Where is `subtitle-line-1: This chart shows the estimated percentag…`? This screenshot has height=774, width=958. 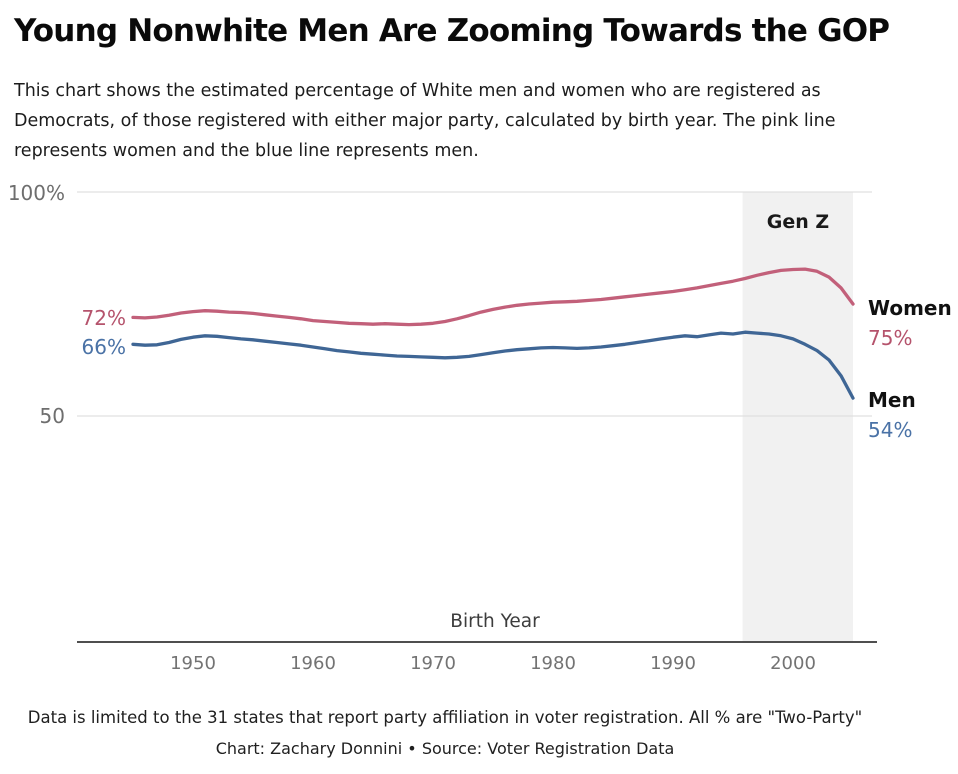
subtitle-line-1: This chart shows the estimated percentag… is located at coordinates (417, 91).